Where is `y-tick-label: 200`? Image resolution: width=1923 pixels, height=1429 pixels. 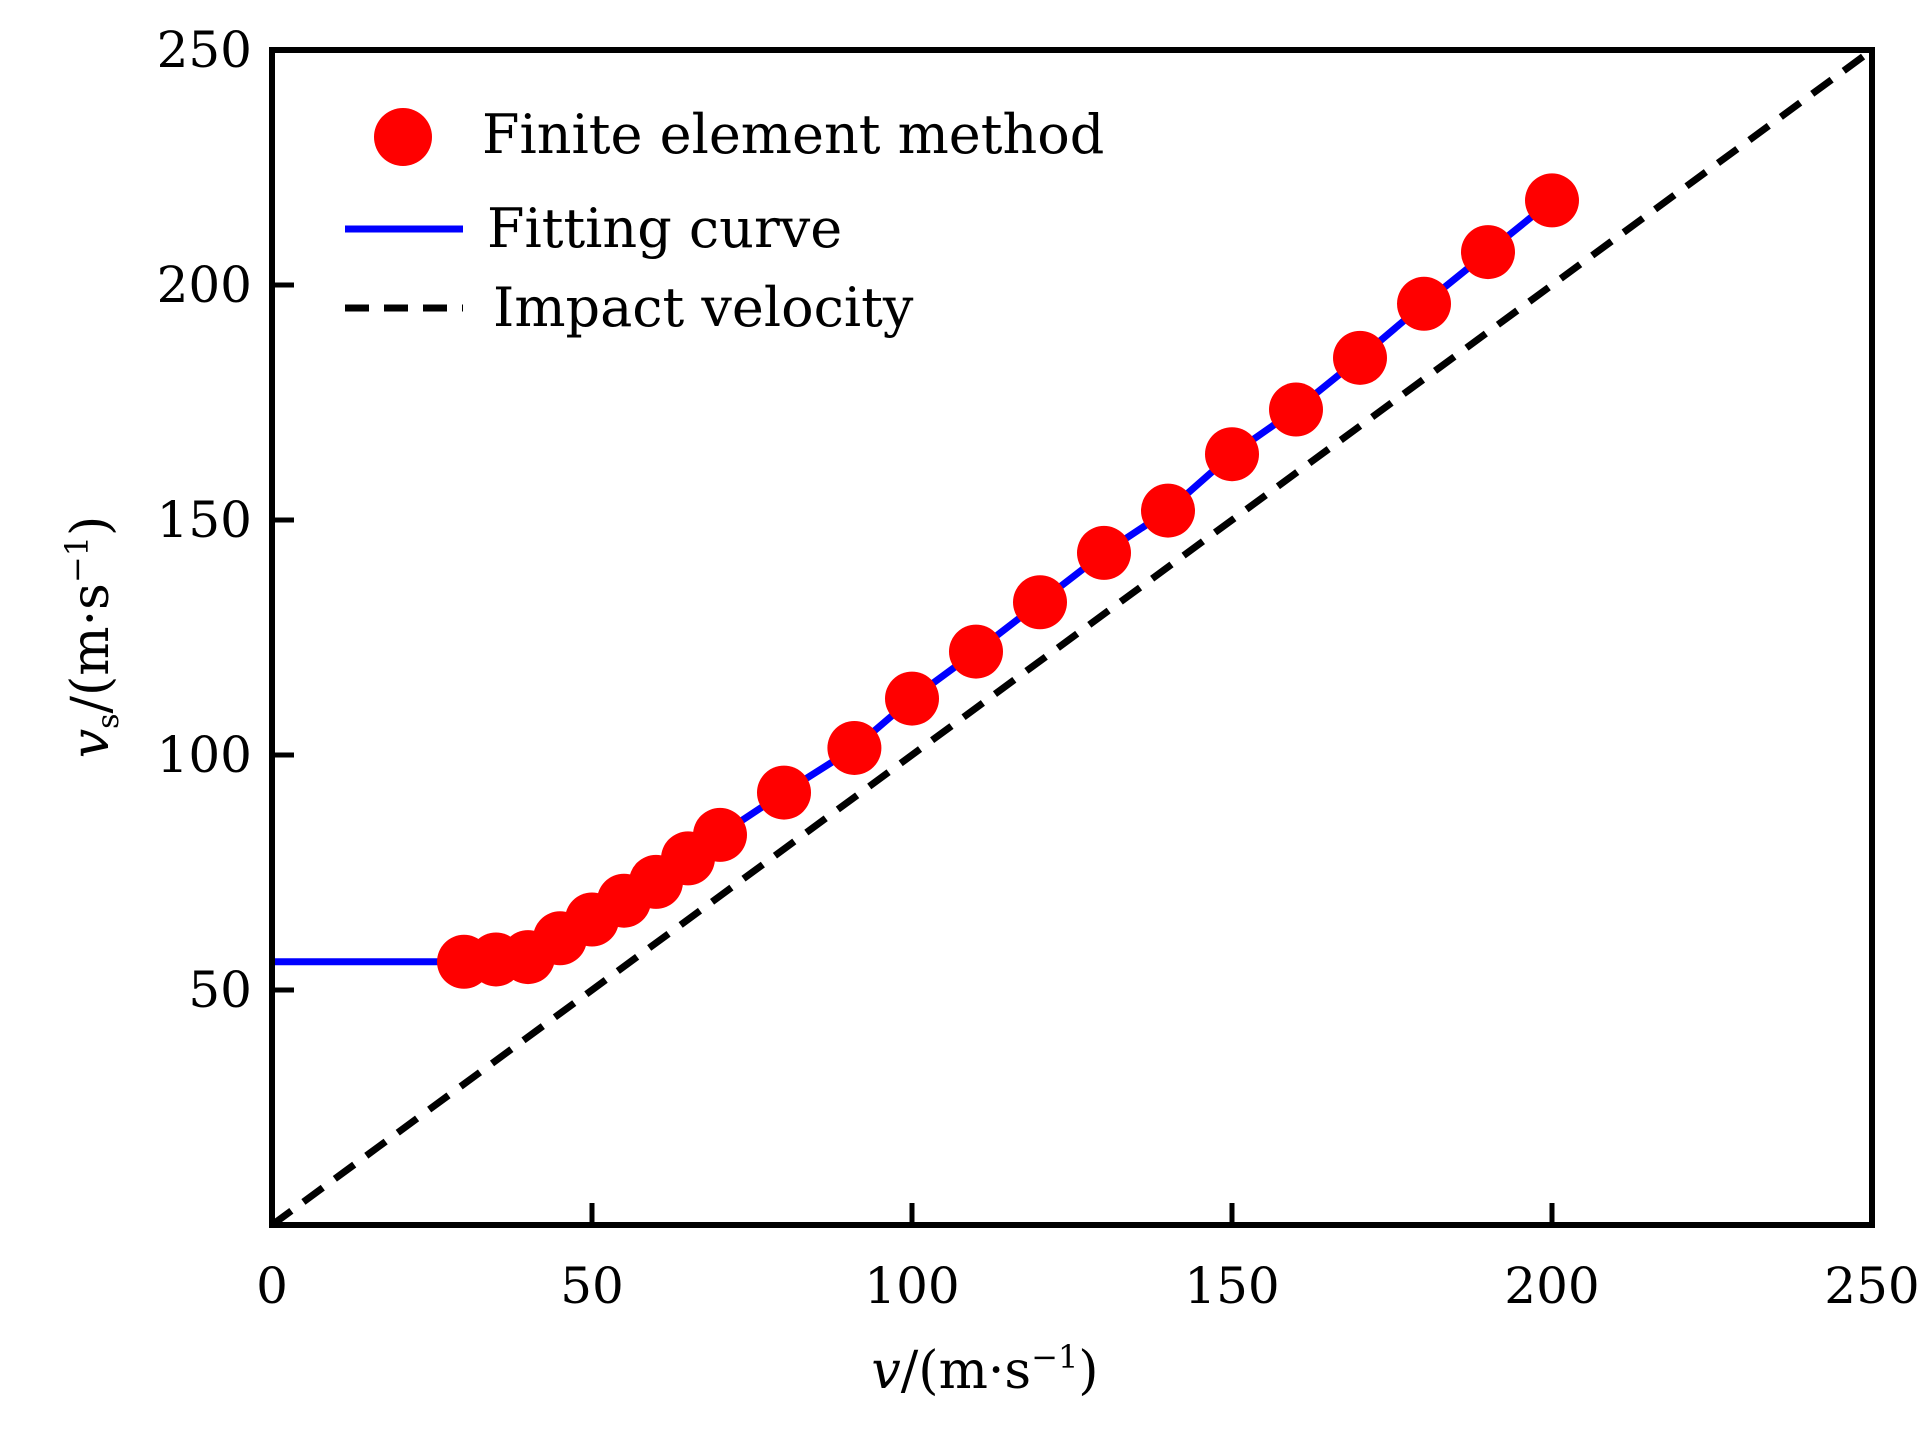 y-tick-label: 200 is located at coordinates (204, 285).